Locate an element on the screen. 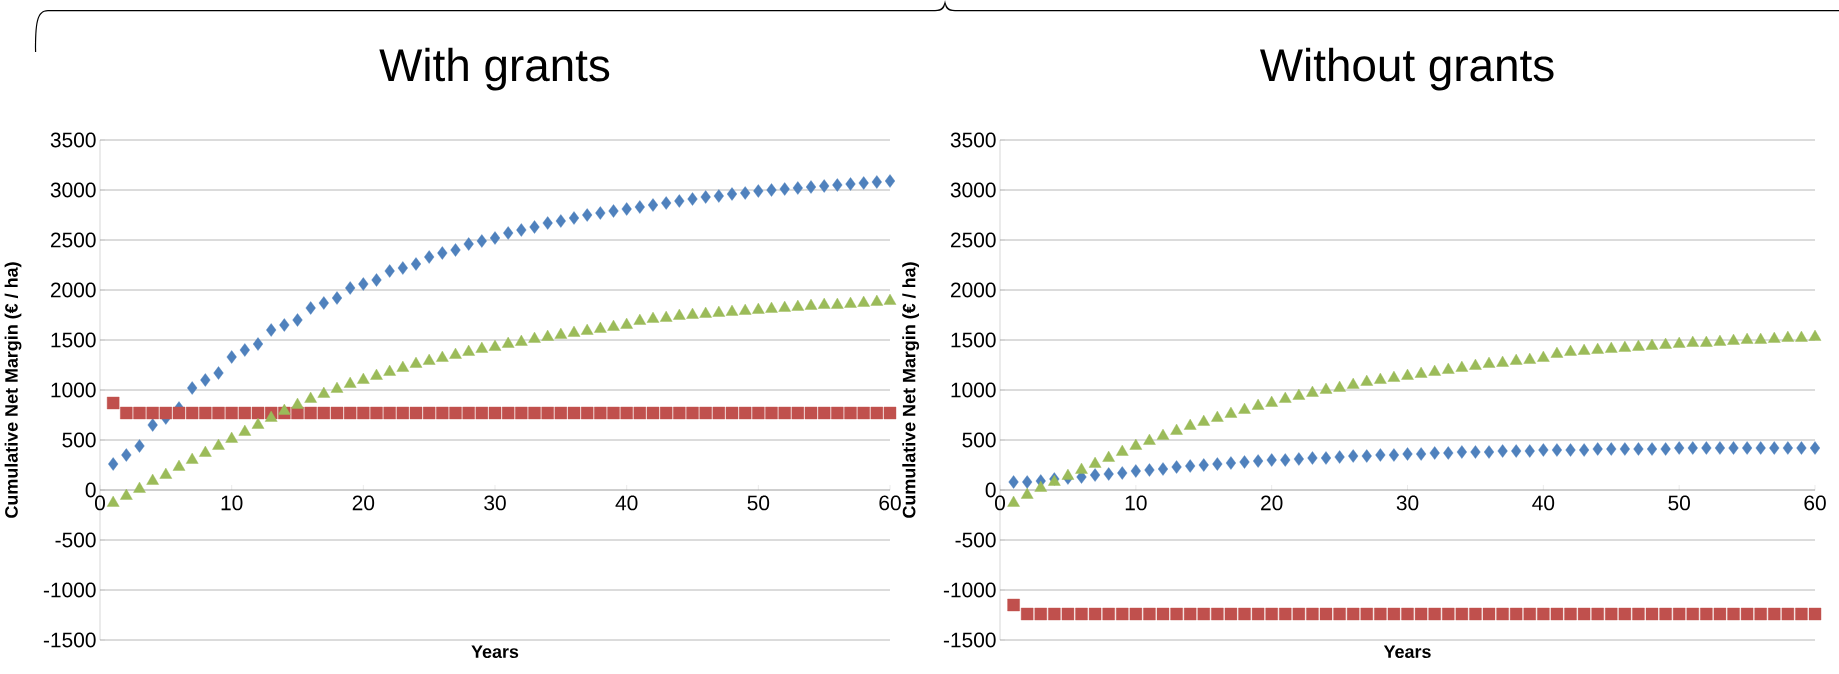 This screenshot has width=1839, height=674. chart-title: With grants is located at coordinates (494, 69).